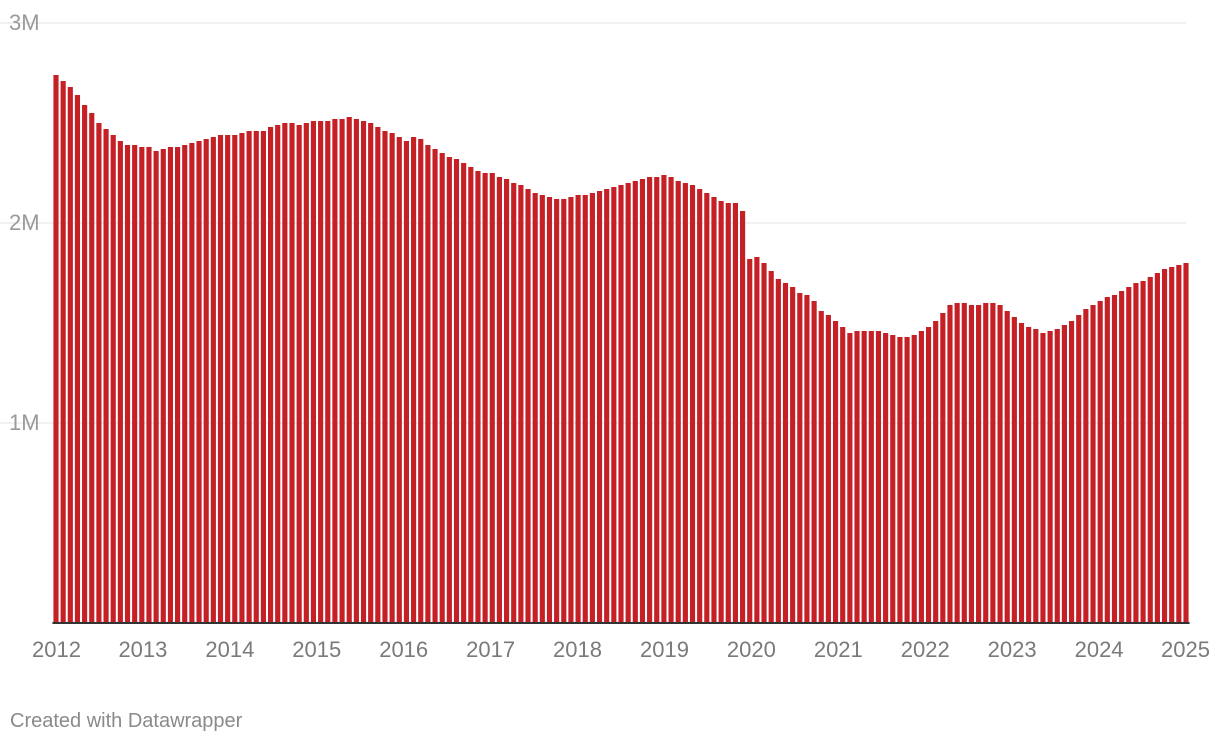 This screenshot has width=1220, height=746. What do you see at coordinates (1099, 649) in the screenshot?
I see `x-tick-label: 2024` at bounding box center [1099, 649].